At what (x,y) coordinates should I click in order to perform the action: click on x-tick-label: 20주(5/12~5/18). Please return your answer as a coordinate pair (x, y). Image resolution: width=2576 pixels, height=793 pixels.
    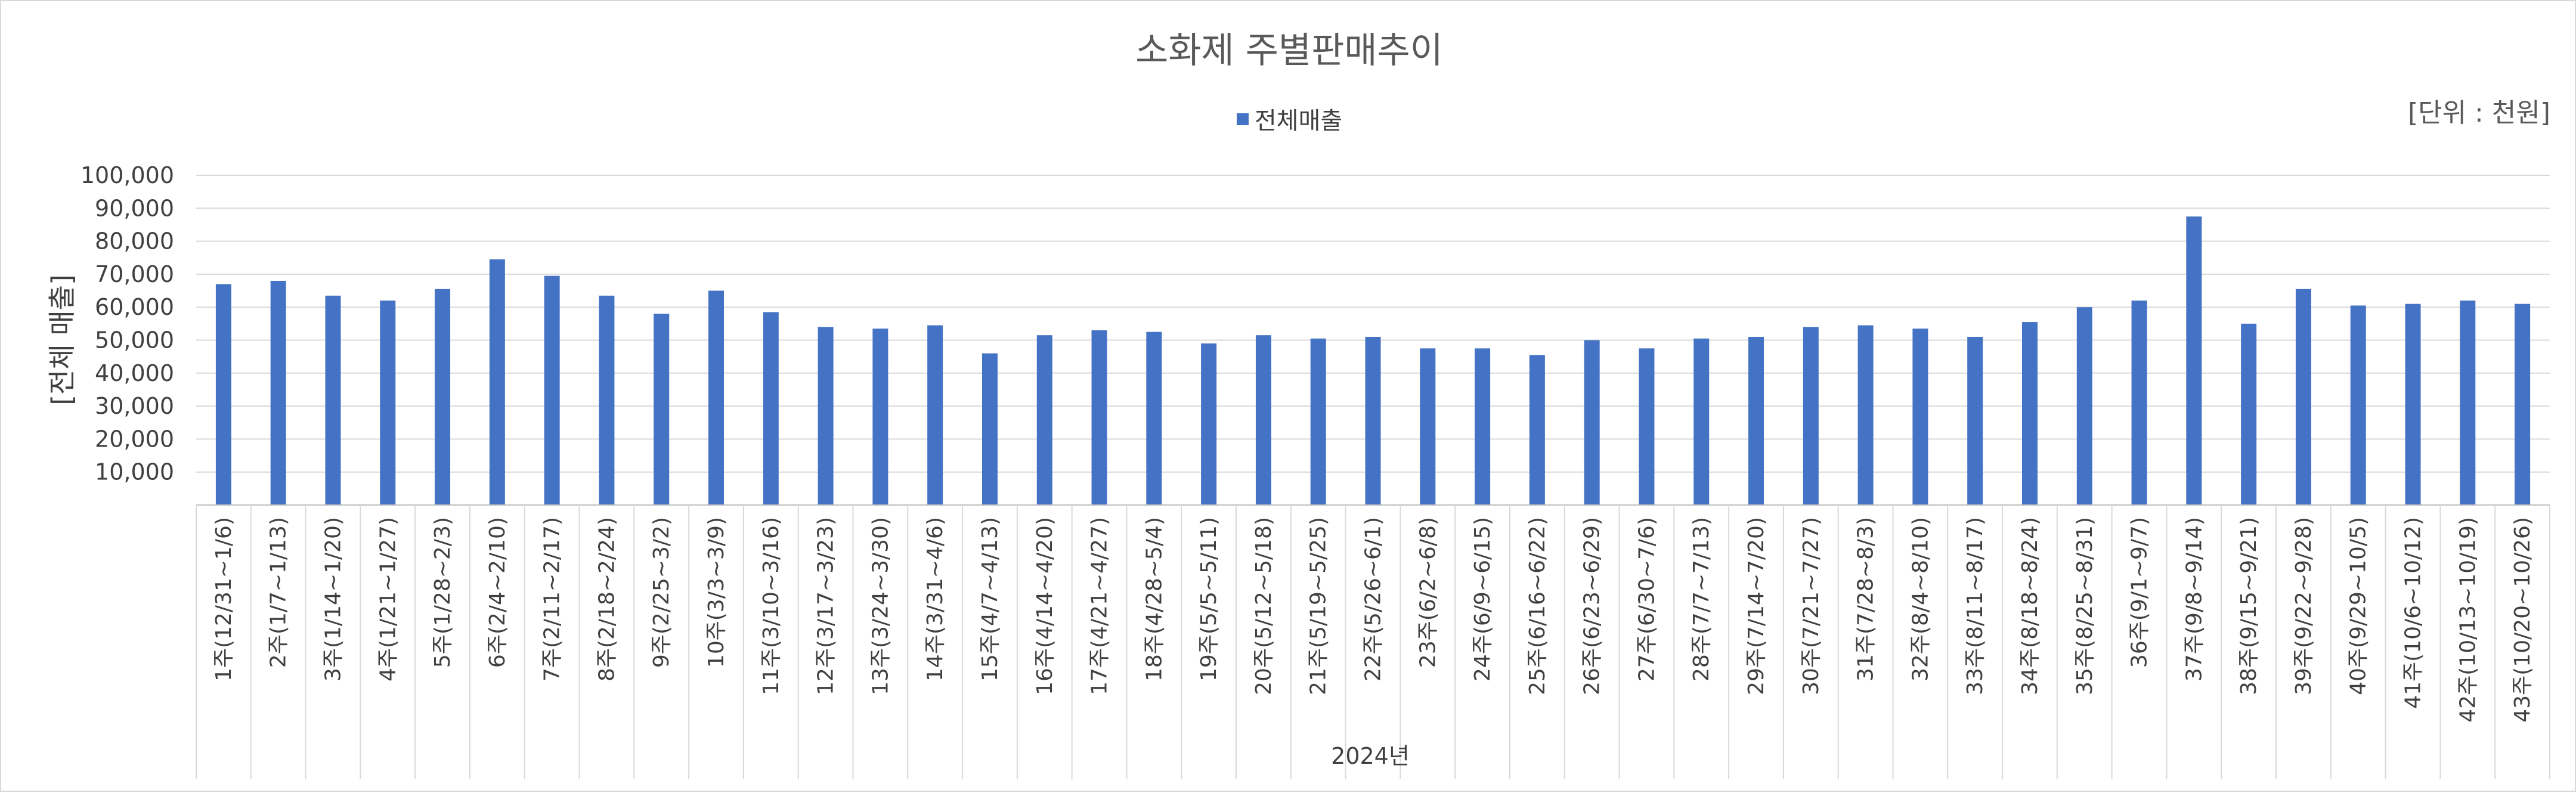
    Looking at the image, I should click on (1264, 606).